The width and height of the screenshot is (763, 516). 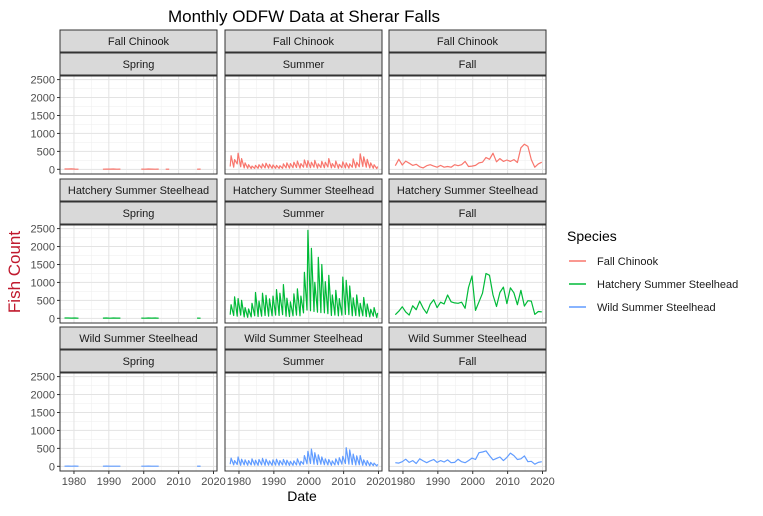 I want to click on facet-panel: Hatchery Summer Steelhead Fall, so click(x=467, y=251).